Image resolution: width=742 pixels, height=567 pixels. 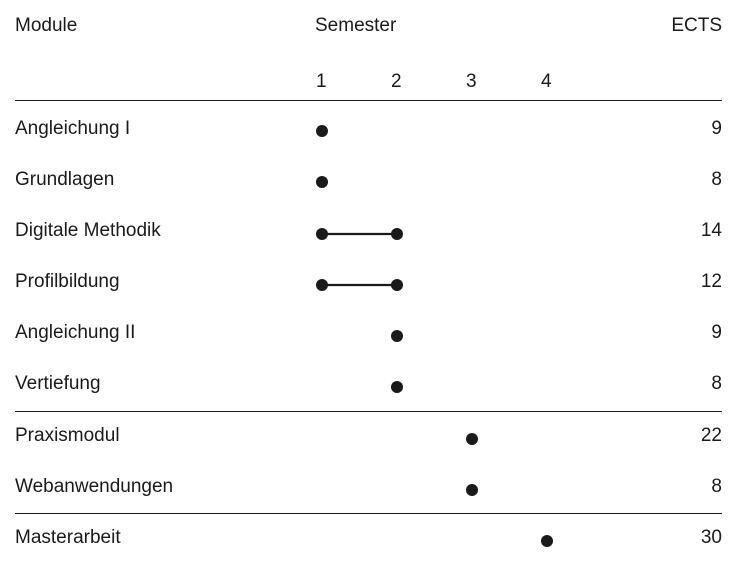 What do you see at coordinates (711, 537) in the screenshot?
I see `module-ects: 30` at bounding box center [711, 537].